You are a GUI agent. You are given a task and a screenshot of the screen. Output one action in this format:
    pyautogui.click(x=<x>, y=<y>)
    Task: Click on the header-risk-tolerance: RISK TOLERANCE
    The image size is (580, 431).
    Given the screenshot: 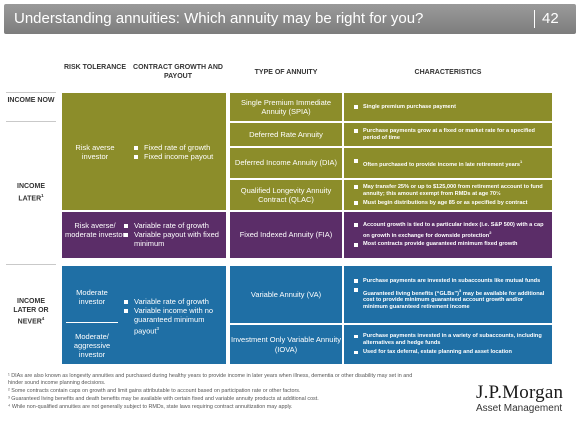 What is the action you would take?
    pyautogui.click(x=95, y=67)
    